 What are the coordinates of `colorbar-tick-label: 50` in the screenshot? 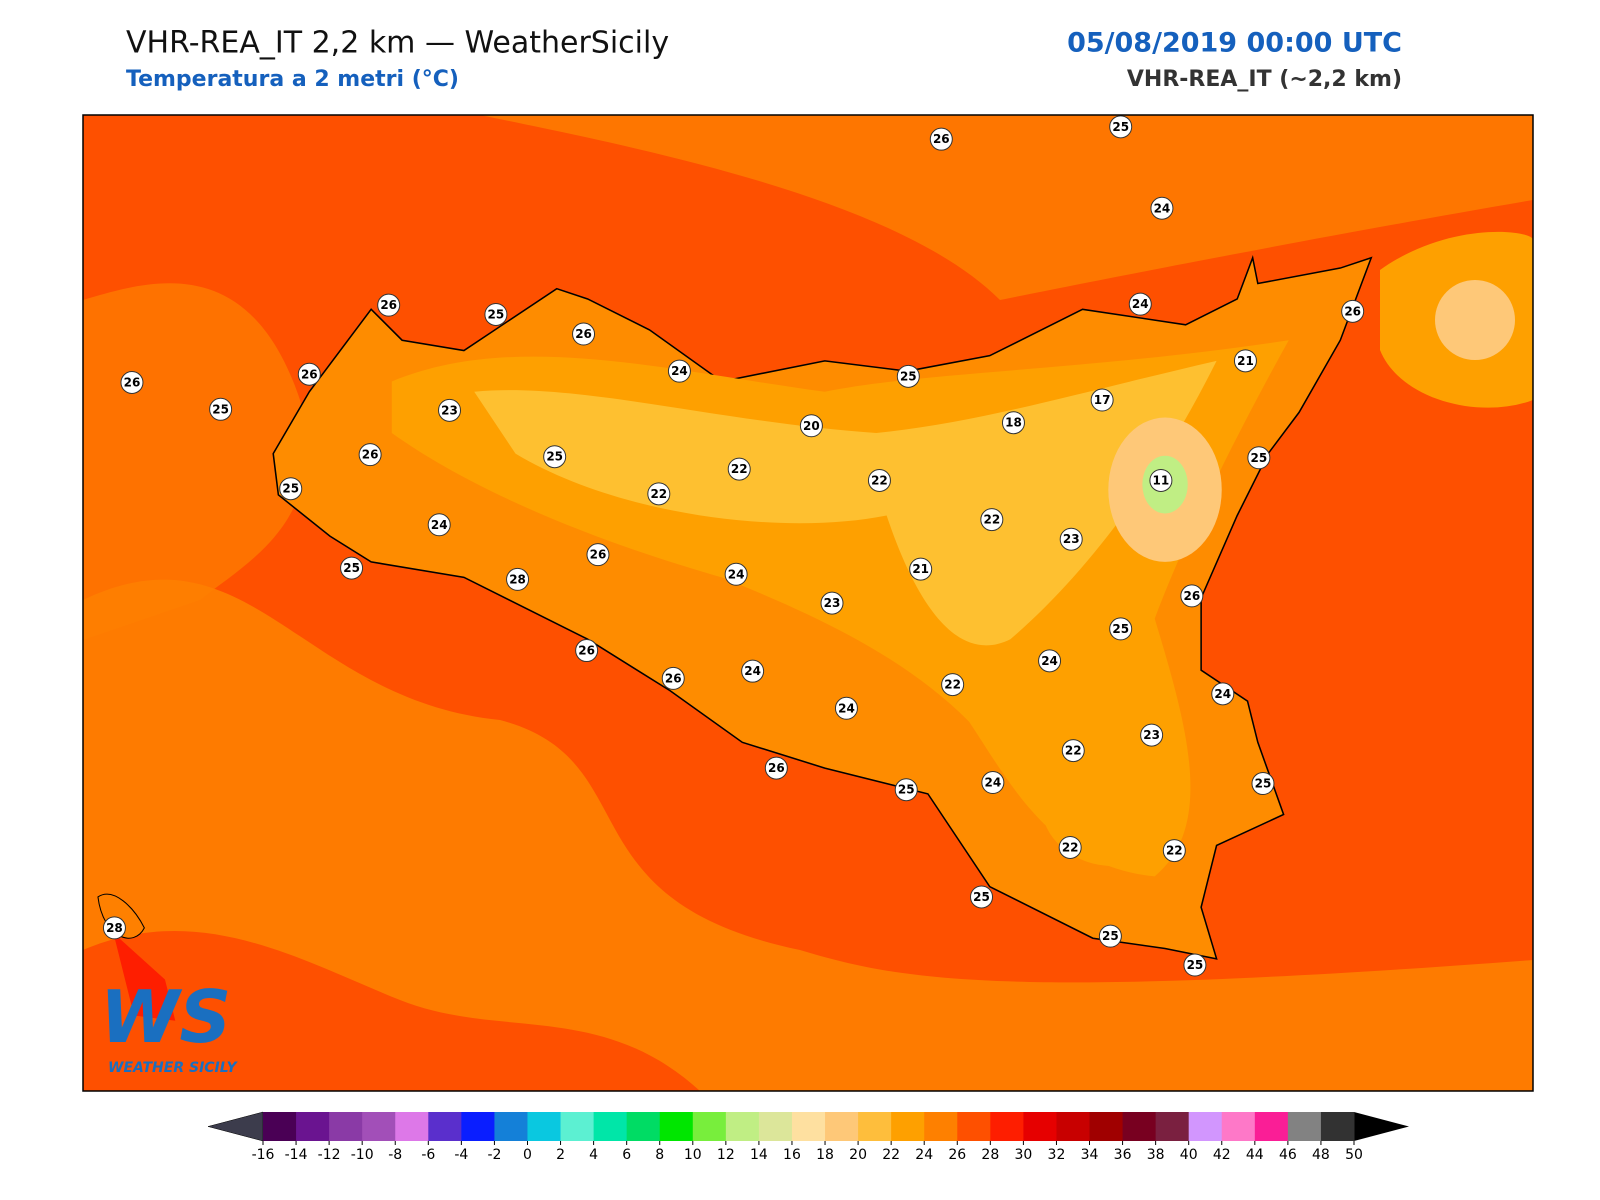 It's located at (1354, 1155).